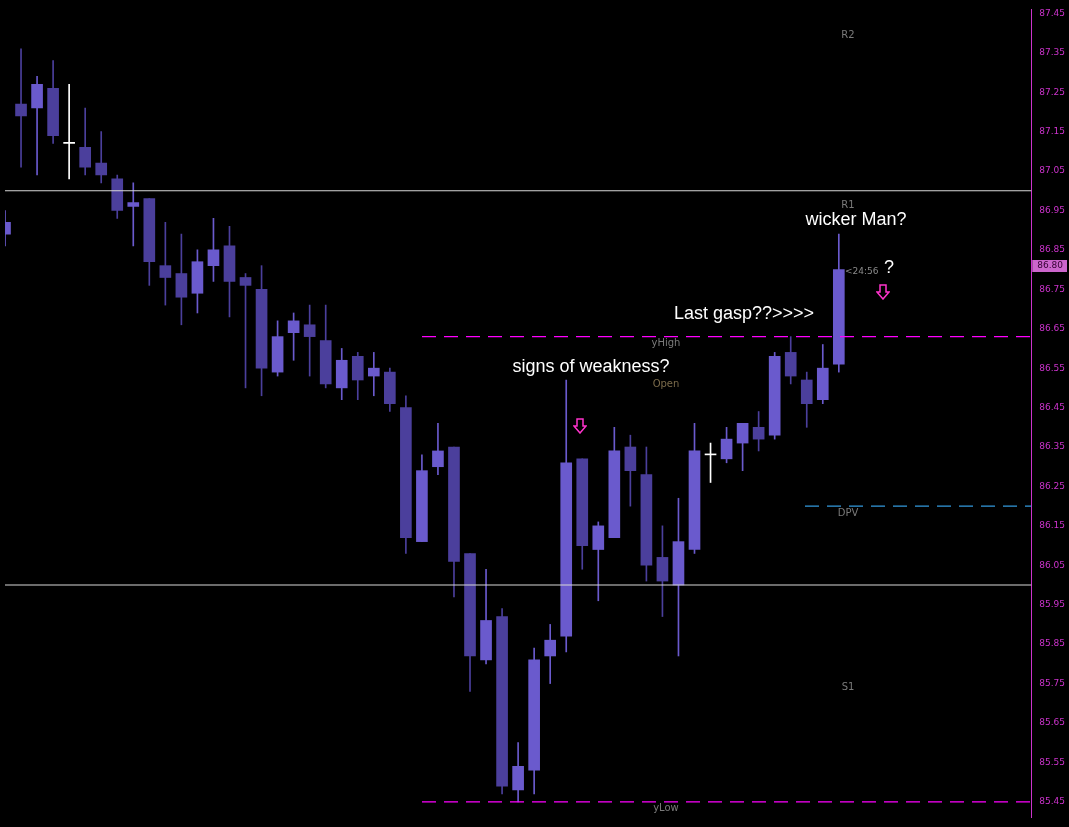  I want to click on y-tick-label: 87.25, so click(1052, 91).